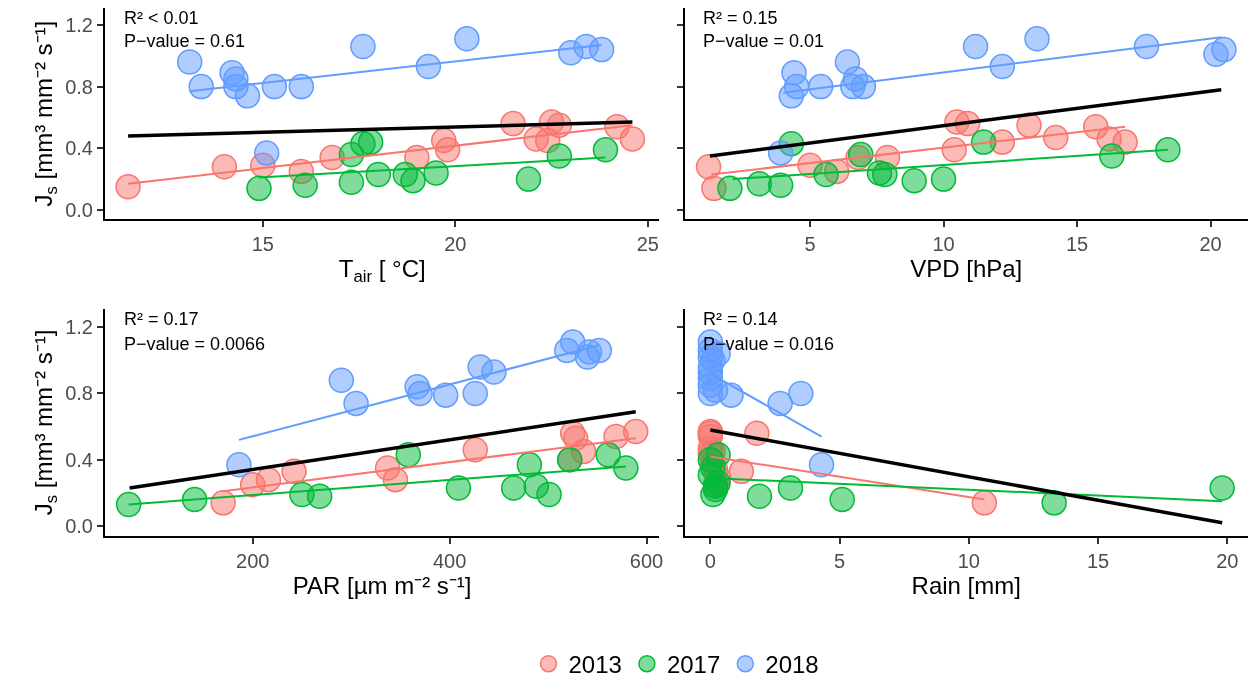  Describe the element at coordinates (195, 344) in the screenshot. I see `annotation: P−value = 0.0066` at that location.